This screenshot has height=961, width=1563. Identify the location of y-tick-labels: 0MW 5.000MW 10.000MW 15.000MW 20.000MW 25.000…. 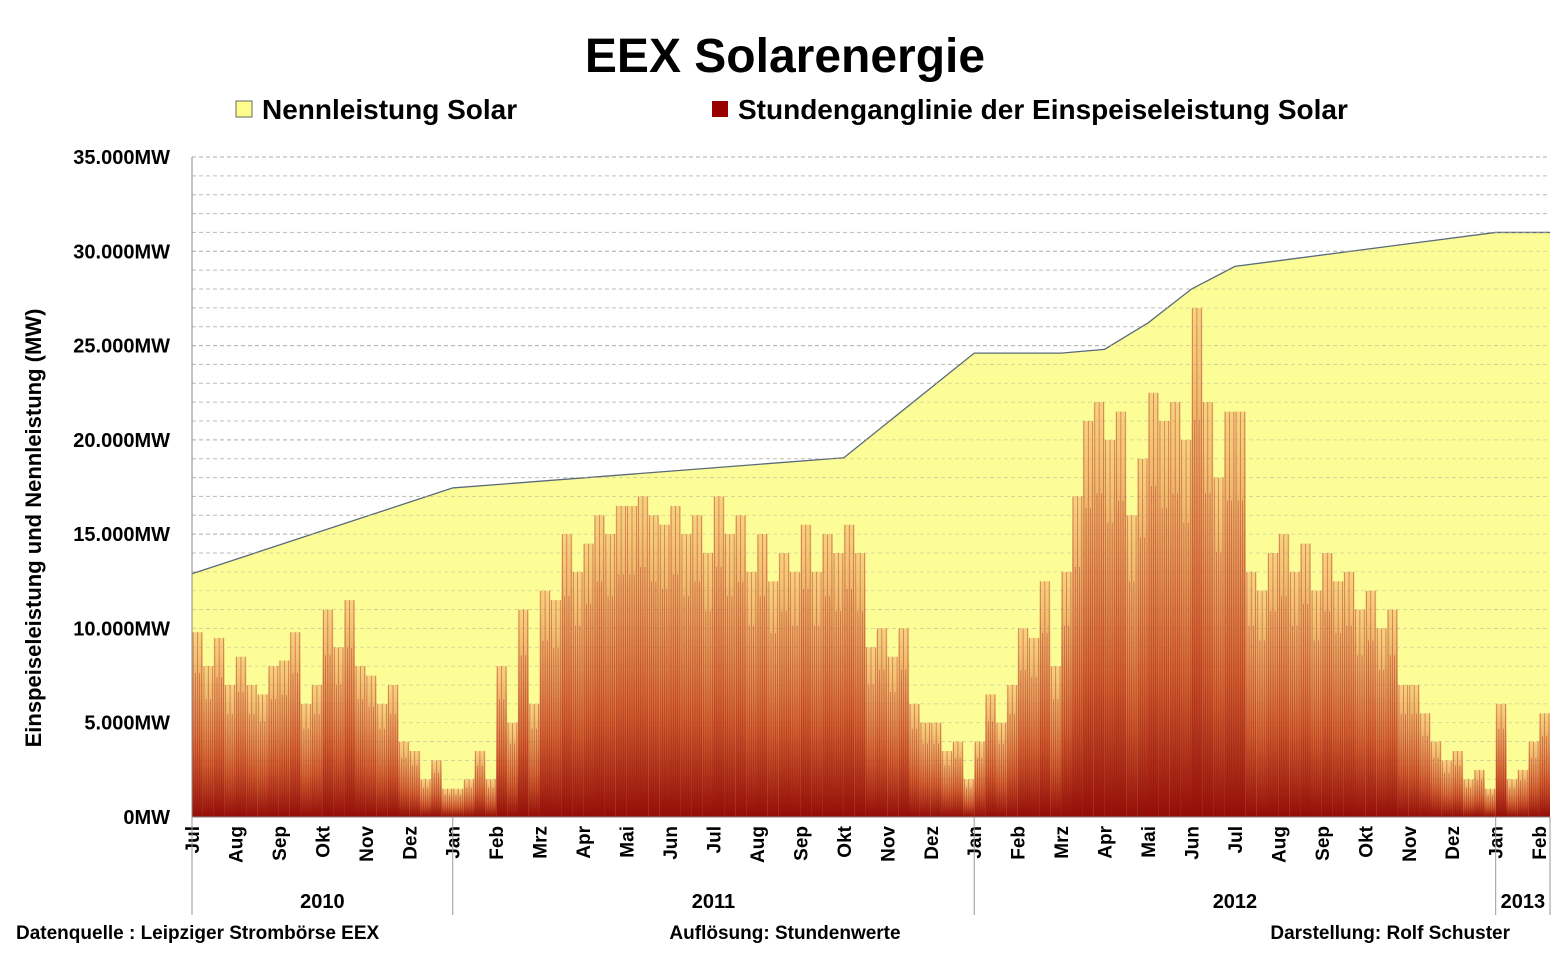
(121, 488).